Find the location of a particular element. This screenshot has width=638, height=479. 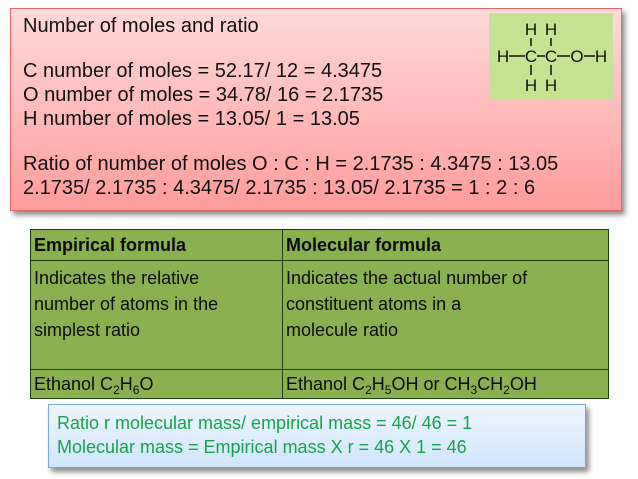

carbon-moles-line: C number of moles = 52.17/ 12 = 4.3475 is located at coordinates (203, 71).